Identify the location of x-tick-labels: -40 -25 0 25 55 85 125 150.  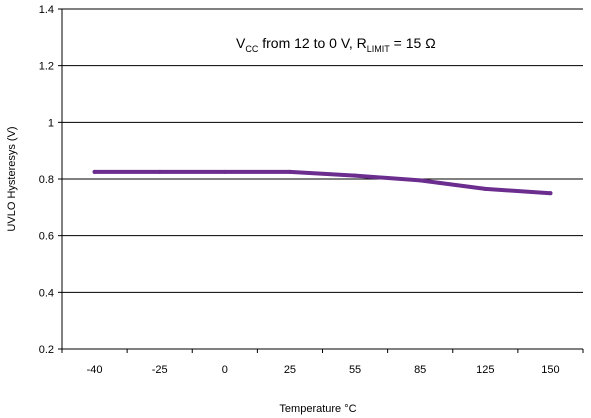
(323, 370).